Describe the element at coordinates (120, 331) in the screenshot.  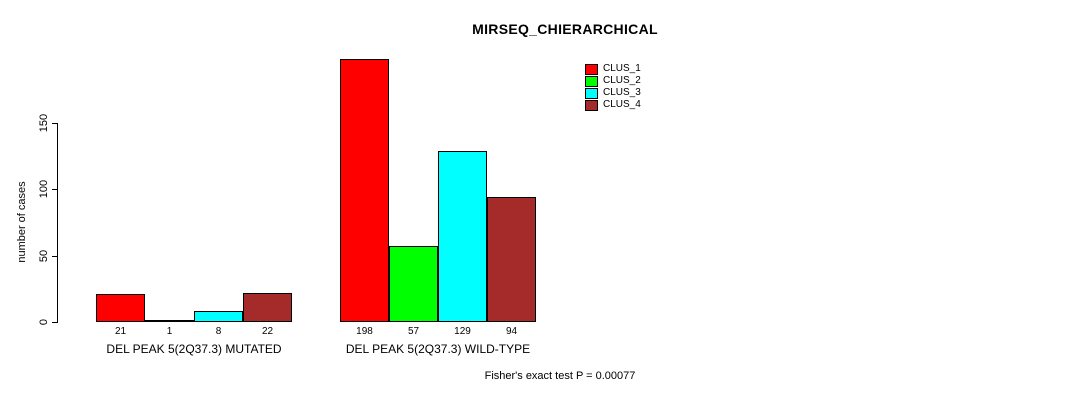
I see `bar-value-label: 21` at that location.